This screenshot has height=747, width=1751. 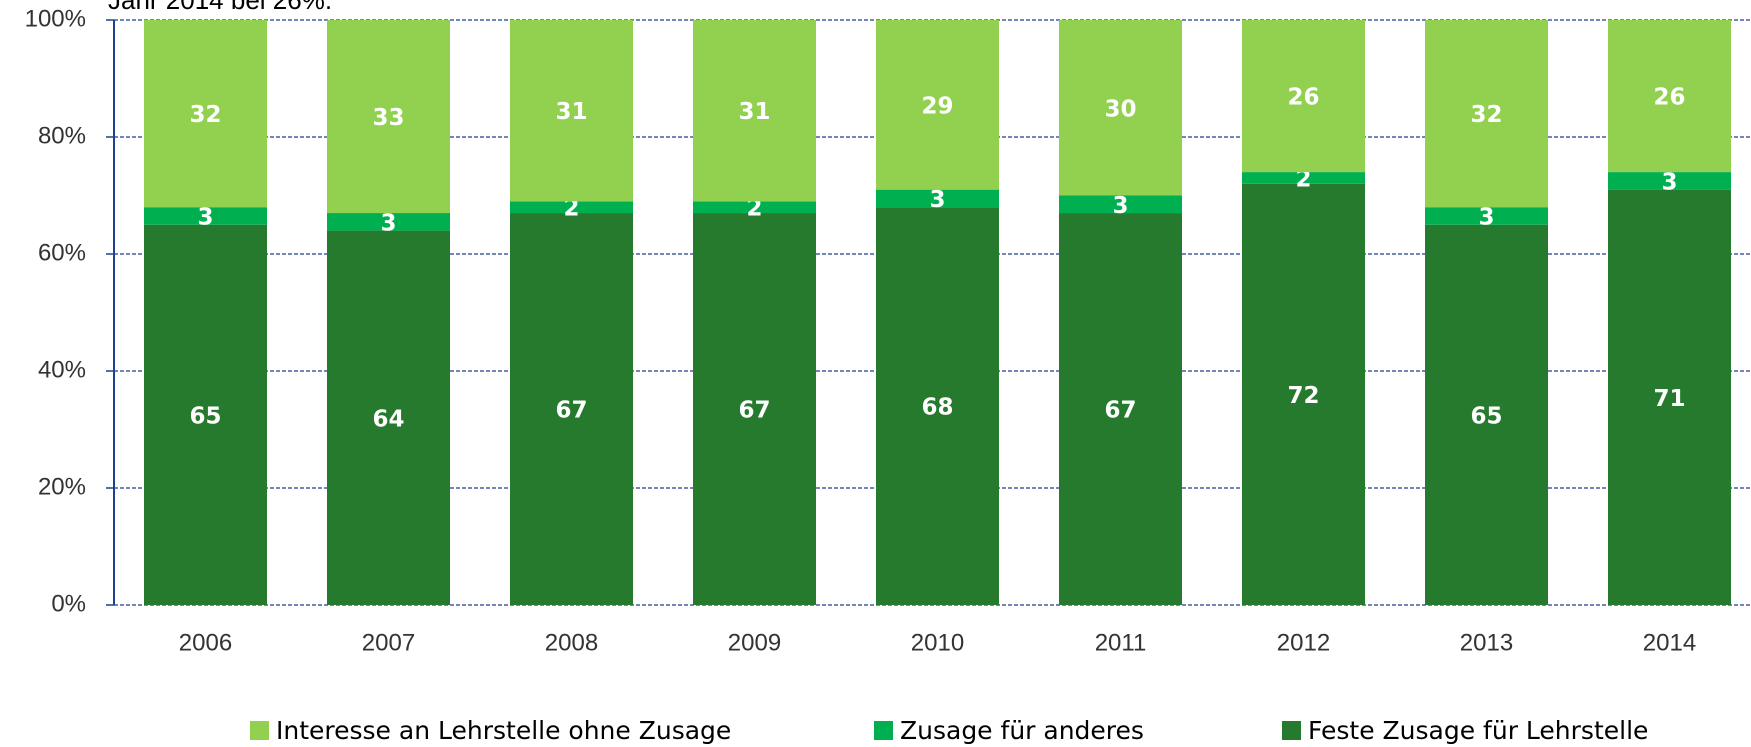 What do you see at coordinates (388, 642) in the screenshot?
I see `x-tick-label: 2007` at bounding box center [388, 642].